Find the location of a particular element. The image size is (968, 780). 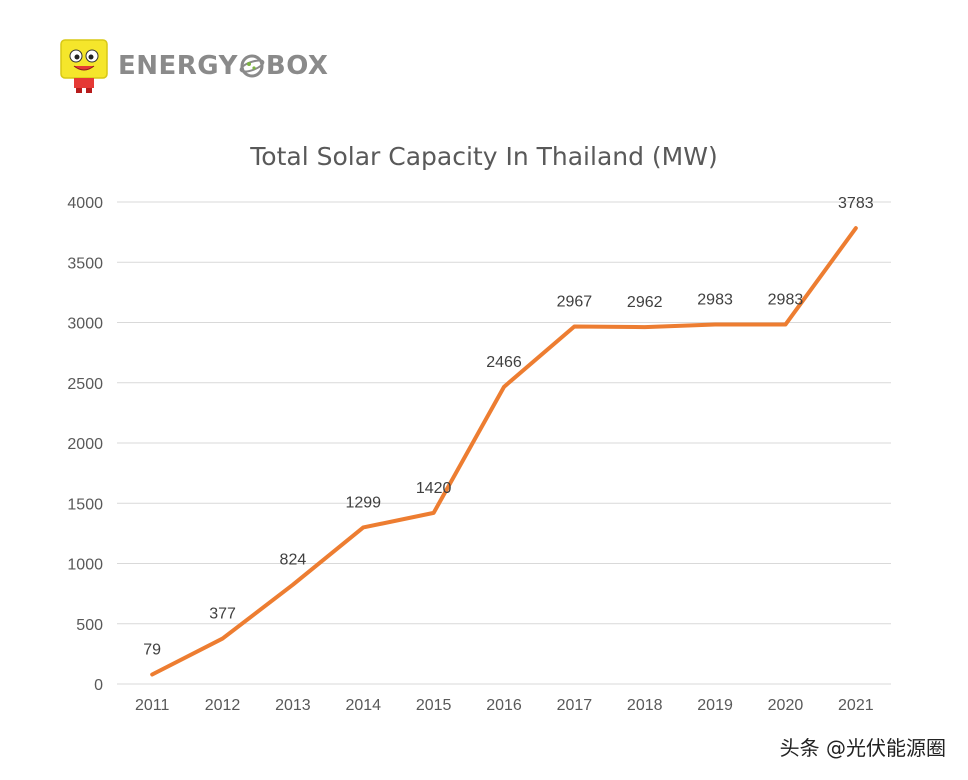

y-tick-label: 1500 is located at coordinates (85, 504).